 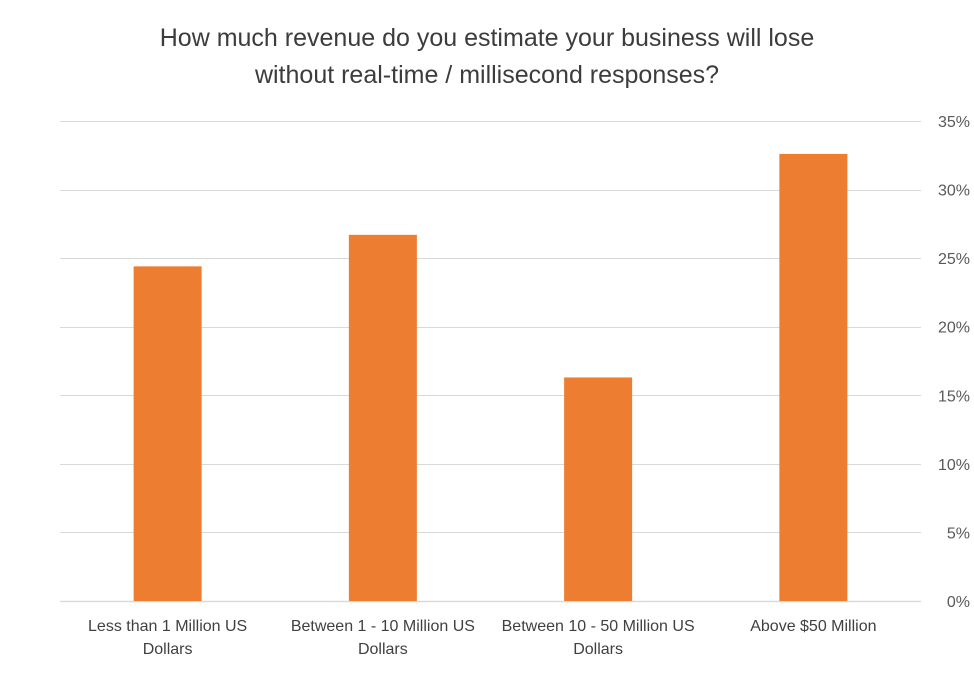 What do you see at coordinates (954, 259) in the screenshot?
I see `y-tick-label: 25%` at bounding box center [954, 259].